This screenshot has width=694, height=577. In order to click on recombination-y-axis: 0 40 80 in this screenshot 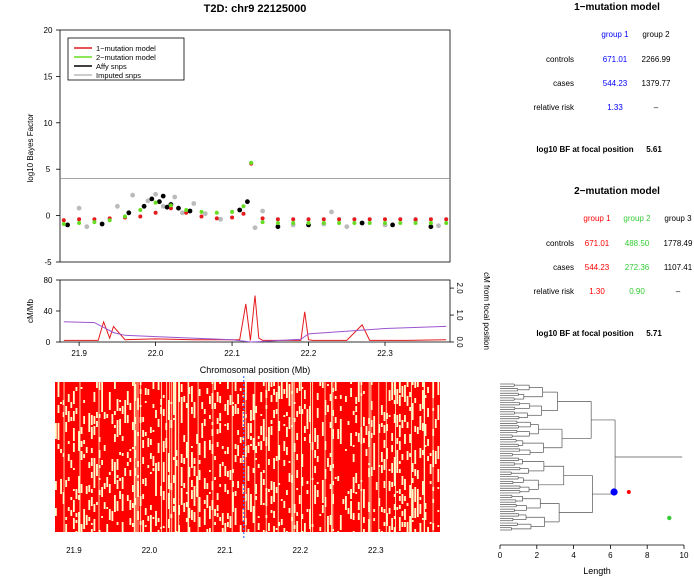, I will do `click(52, 311)`.